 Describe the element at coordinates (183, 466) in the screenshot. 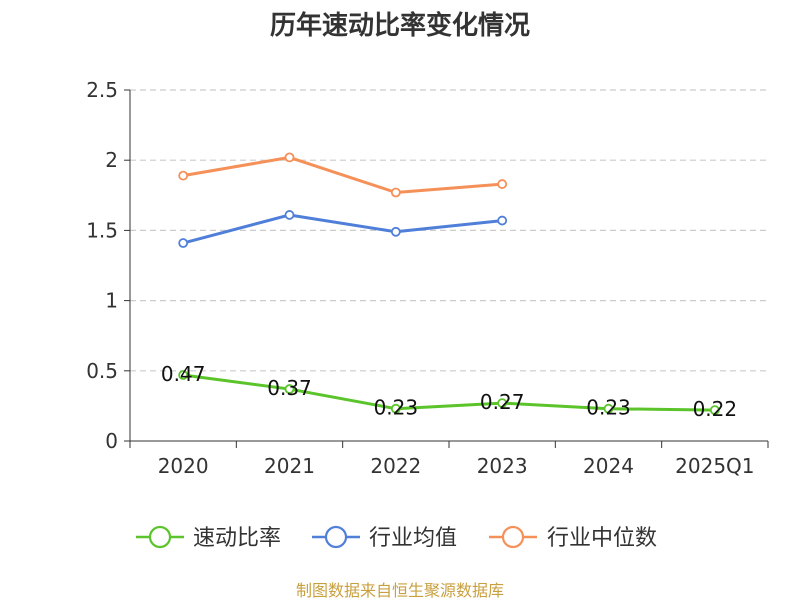

I see `x-tick-label: 2020` at that location.